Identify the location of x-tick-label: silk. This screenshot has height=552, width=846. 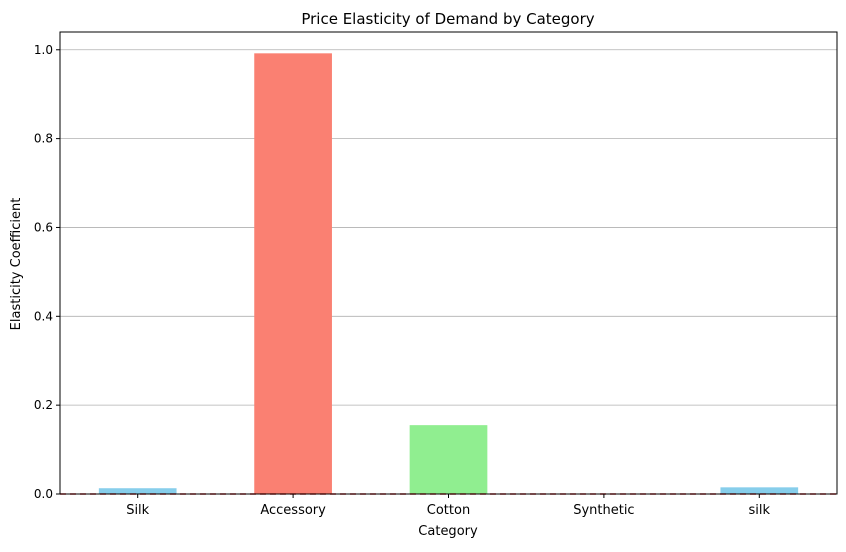
(760, 510).